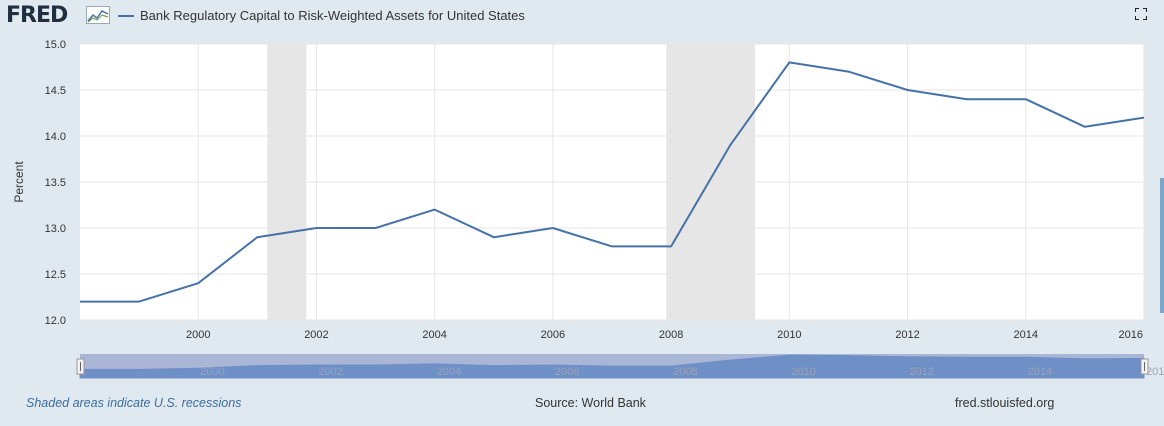 This screenshot has width=1164, height=426. I want to click on fred-logo: FRED, so click(37, 15).